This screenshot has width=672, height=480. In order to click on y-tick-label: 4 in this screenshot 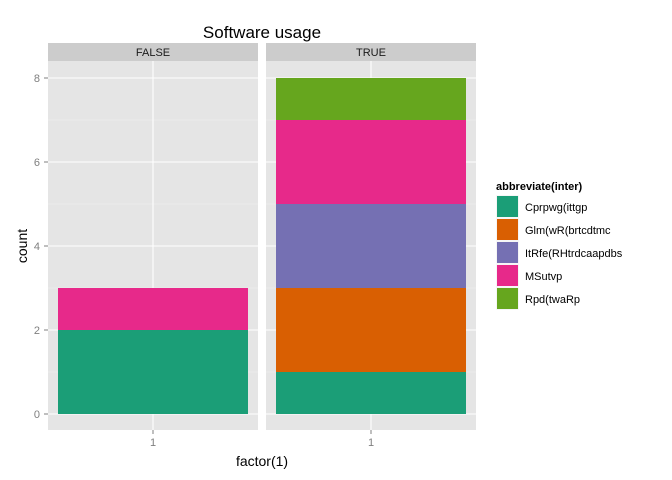, I will do `click(37, 247)`.